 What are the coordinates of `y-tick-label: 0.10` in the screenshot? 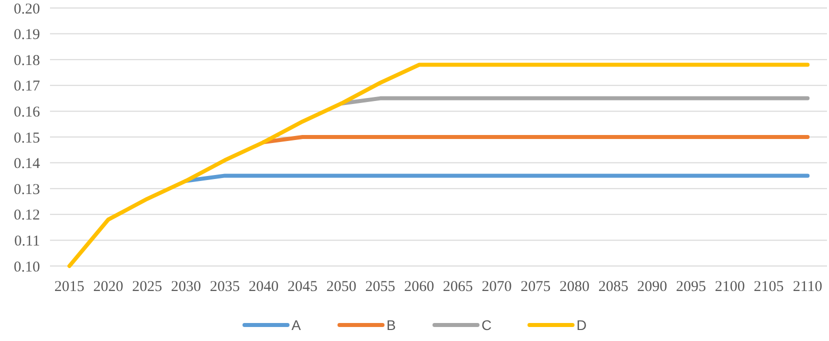 It's located at (27, 267).